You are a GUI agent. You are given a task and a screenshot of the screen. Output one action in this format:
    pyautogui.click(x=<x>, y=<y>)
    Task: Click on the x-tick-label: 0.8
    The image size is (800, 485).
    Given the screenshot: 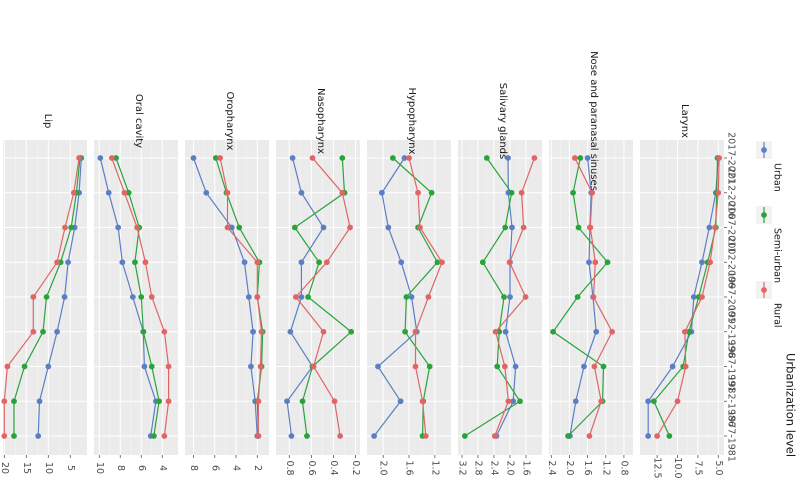 What is the action you would take?
    pyautogui.click(x=623, y=467)
    